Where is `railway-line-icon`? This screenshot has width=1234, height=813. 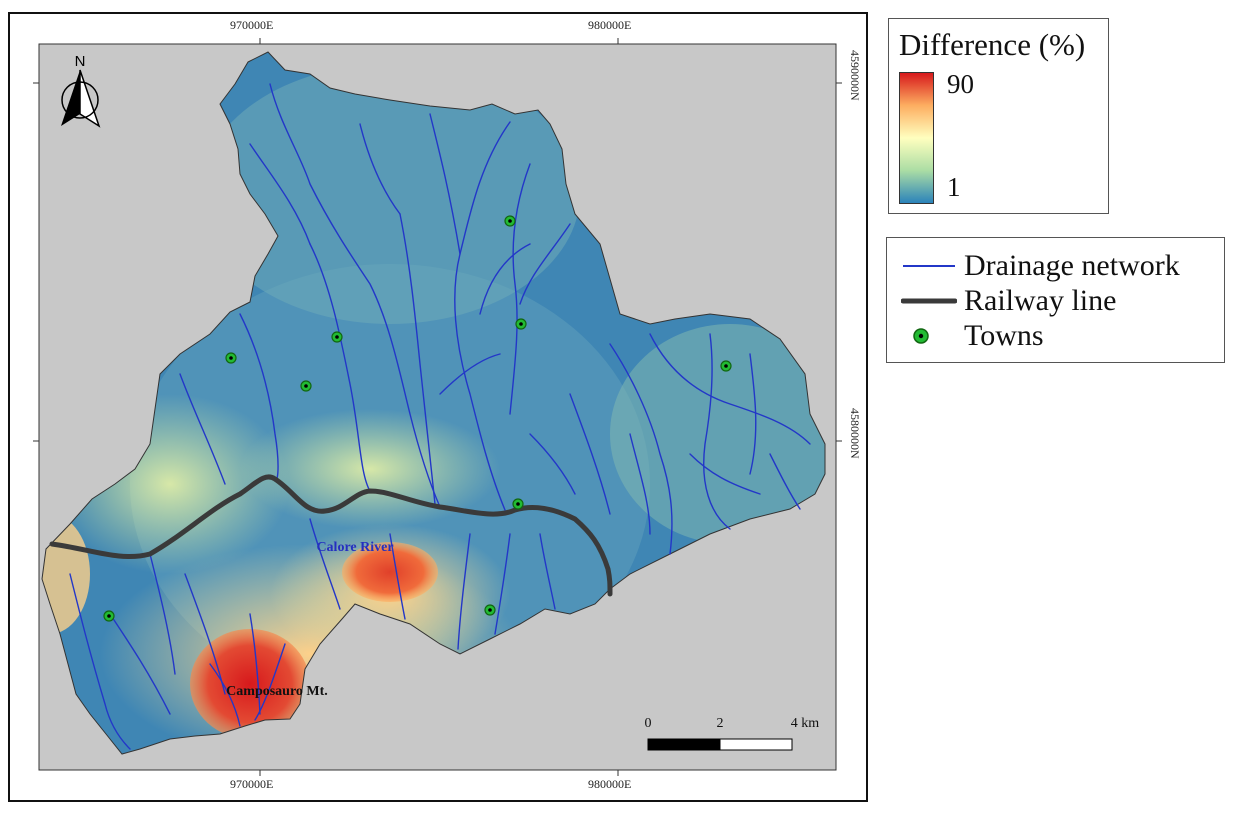
railway-line-icon is located at coordinates (929, 301).